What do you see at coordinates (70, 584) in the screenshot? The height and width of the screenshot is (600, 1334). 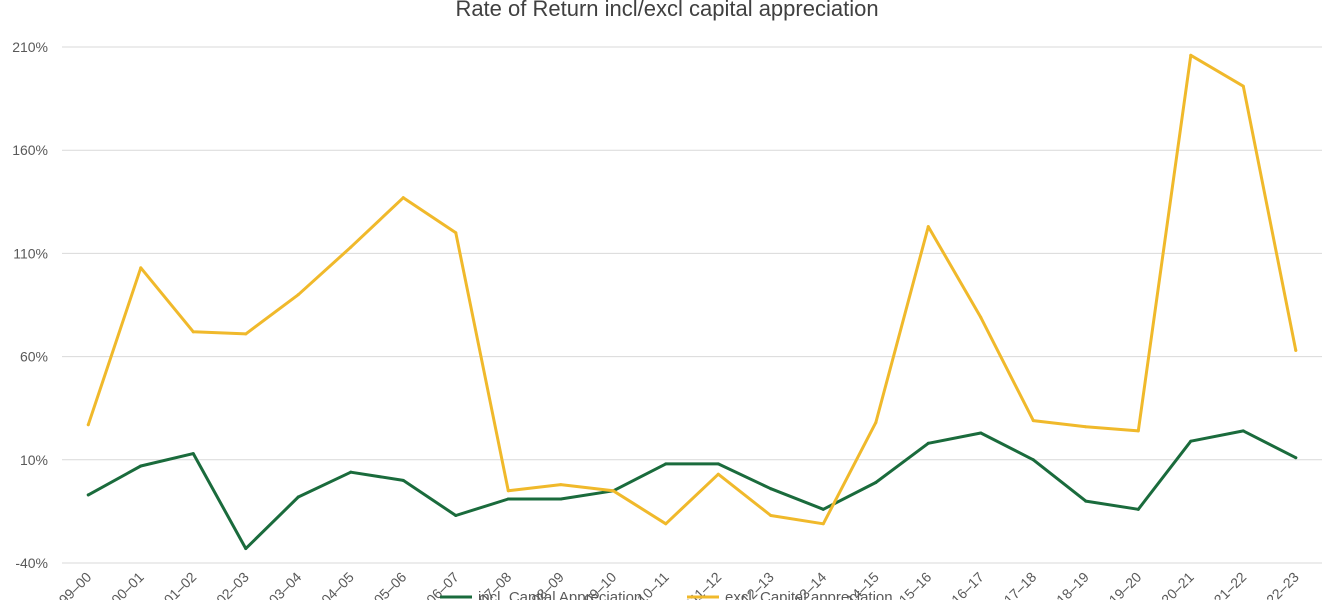 I see `x-tick-label: 1999–00` at bounding box center [70, 584].